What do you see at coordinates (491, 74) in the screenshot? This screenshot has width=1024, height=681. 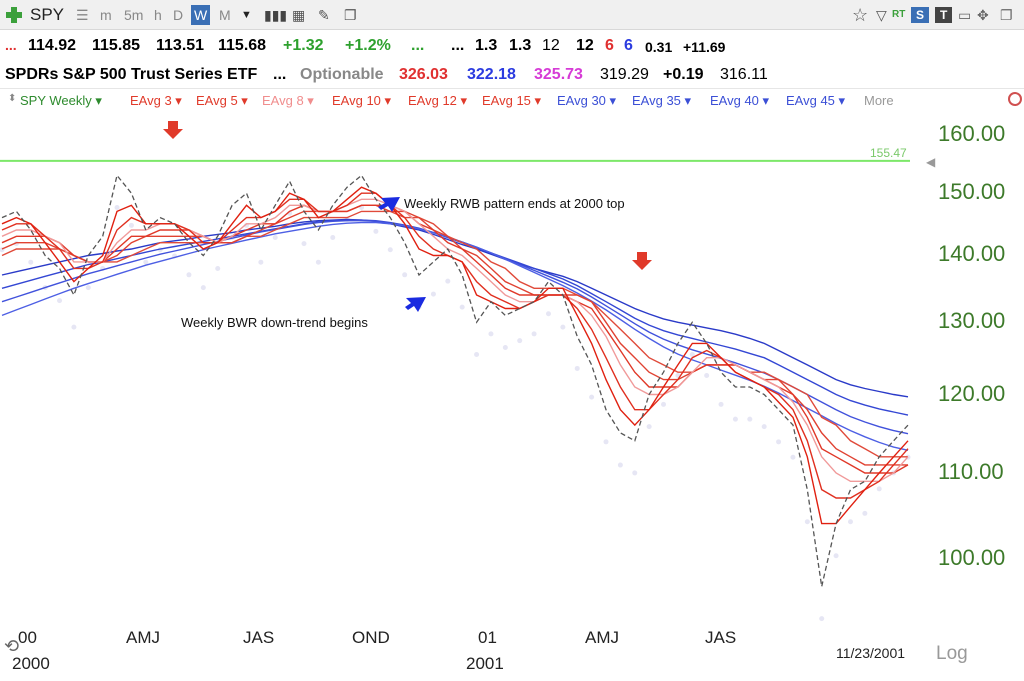 I see `price-blue: 322.18` at bounding box center [491, 74].